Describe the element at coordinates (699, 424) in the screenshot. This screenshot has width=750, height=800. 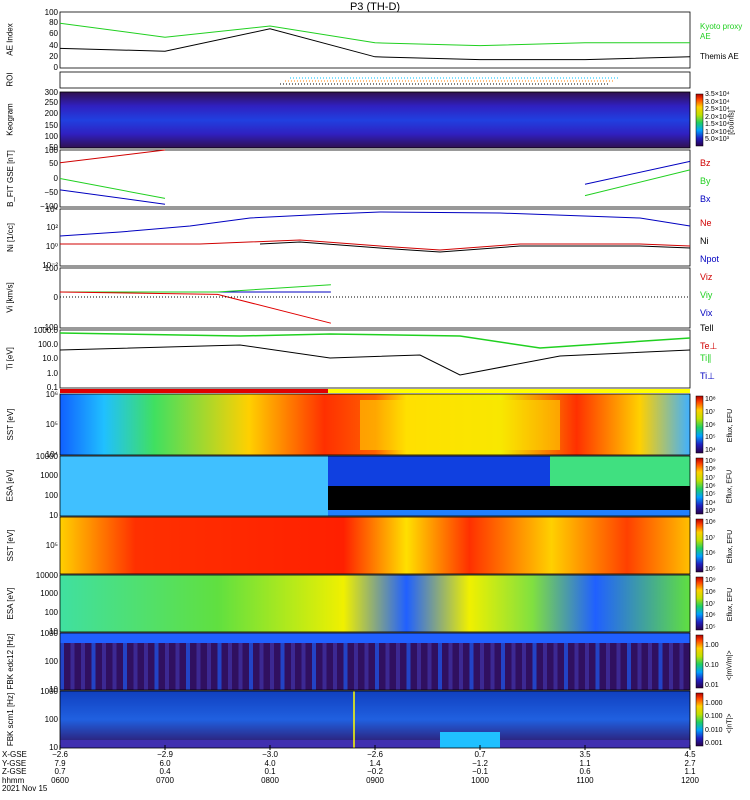
I see `colorbar-sst_e` at that location.